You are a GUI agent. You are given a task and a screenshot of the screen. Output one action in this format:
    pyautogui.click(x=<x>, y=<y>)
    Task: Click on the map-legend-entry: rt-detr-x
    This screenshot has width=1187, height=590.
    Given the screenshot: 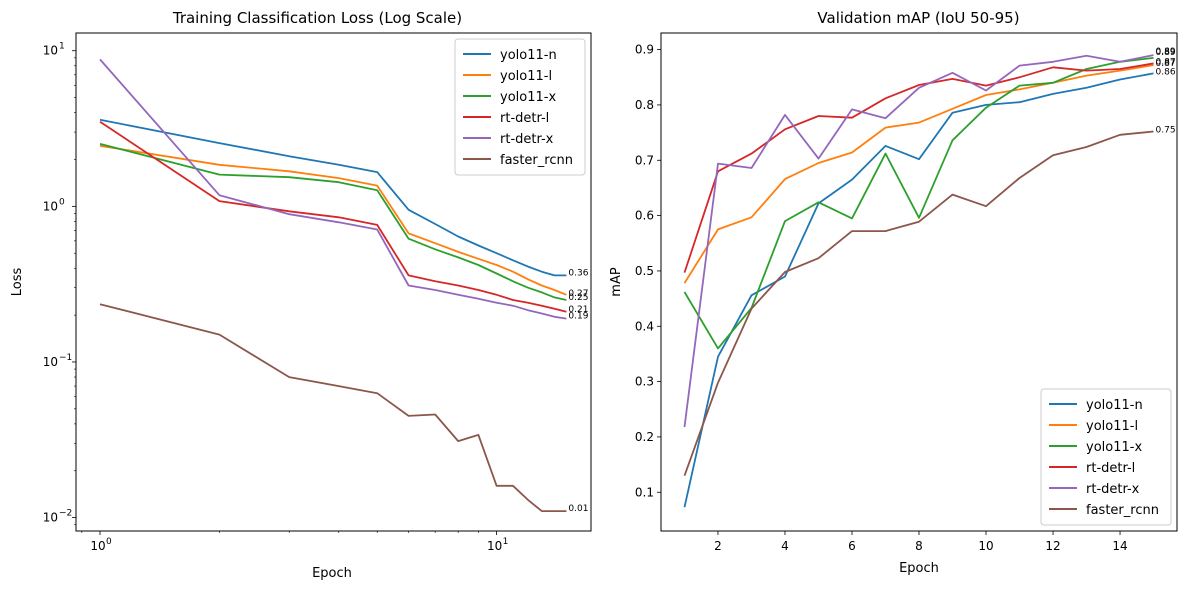 What is the action you would take?
    pyautogui.click(x=1113, y=489)
    